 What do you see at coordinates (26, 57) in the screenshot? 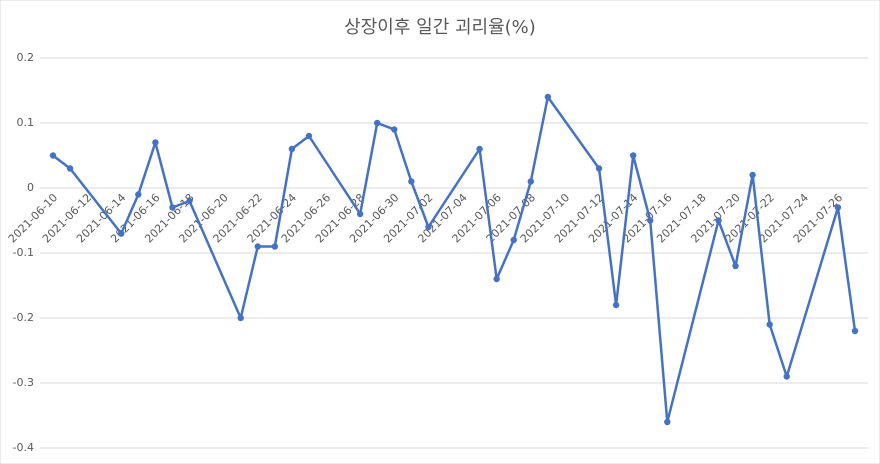
I see `y-tick-label: 0.2` at bounding box center [26, 57].